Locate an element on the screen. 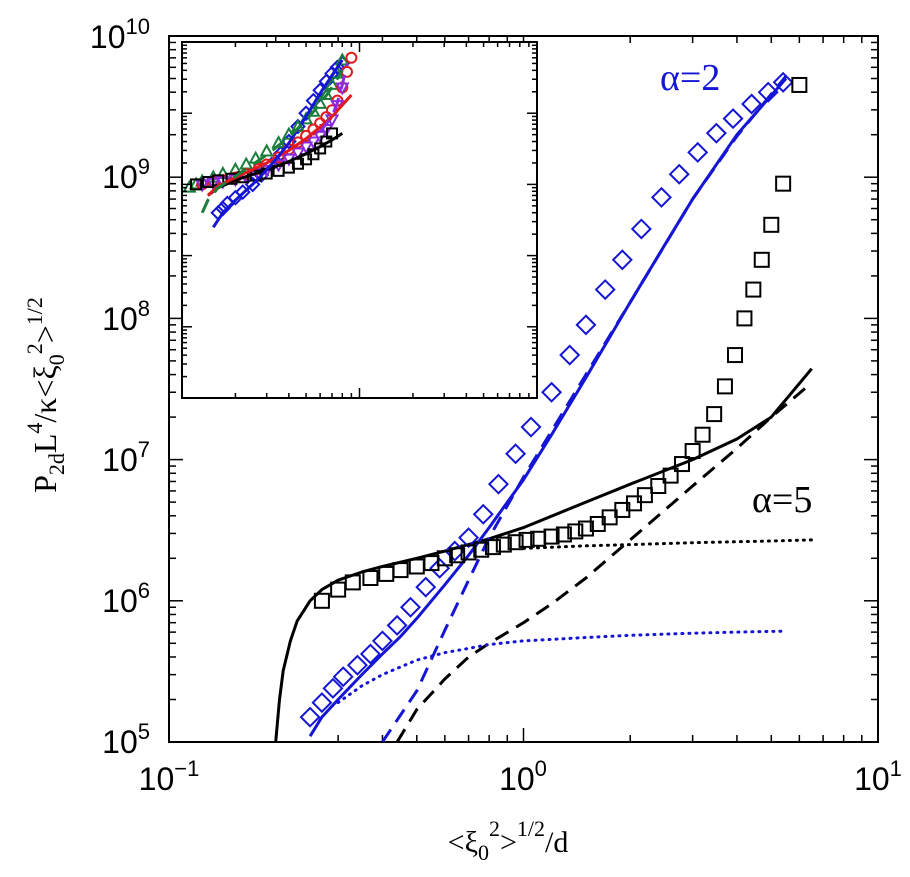 The height and width of the screenshot is (877, 910). y-tick-label-3: 10⁸ is located at coordinates (126, 316).